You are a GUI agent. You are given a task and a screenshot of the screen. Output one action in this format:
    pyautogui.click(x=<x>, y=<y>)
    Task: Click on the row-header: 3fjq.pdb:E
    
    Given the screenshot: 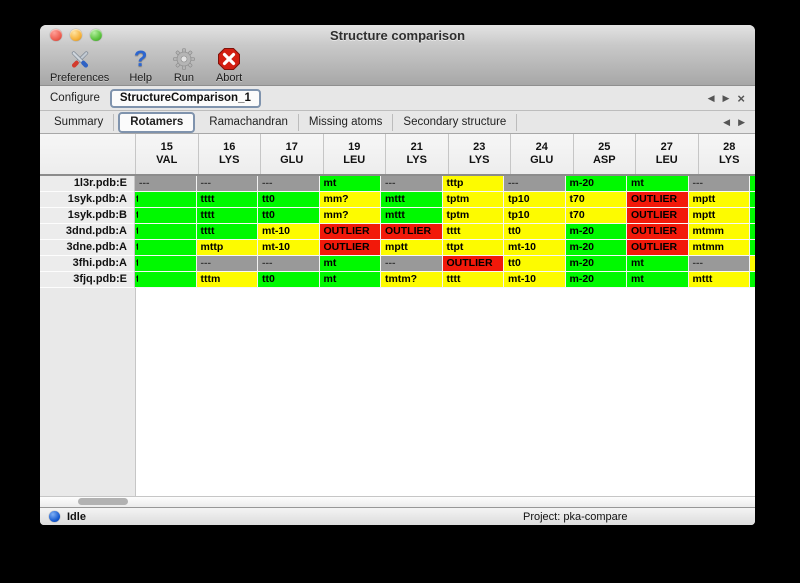 What is the action you would take?
    pyautogui.click(x=87, y=280)
    